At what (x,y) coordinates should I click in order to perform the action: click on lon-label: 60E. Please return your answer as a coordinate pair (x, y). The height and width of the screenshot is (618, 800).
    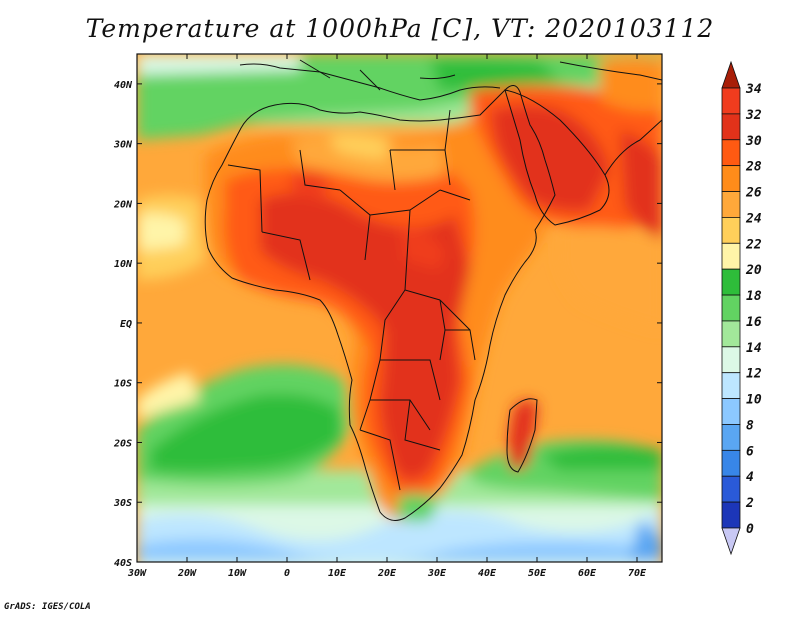
    Looking at the image, I should click on (587, 573).